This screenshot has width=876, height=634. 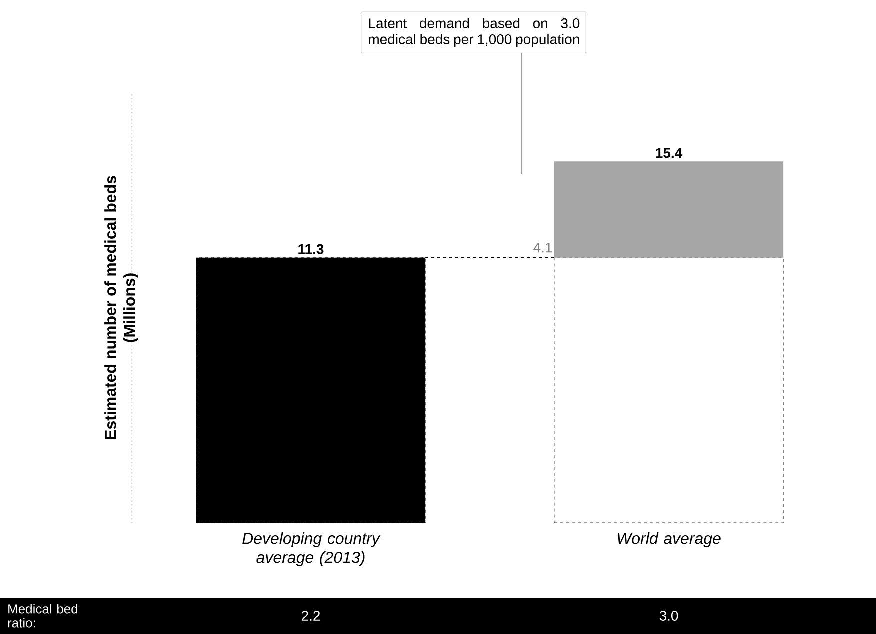 What do you see at coordinates (543, 248) in the screenshot?
I see `data-label: 4.1` at bounding box center [543, 248].